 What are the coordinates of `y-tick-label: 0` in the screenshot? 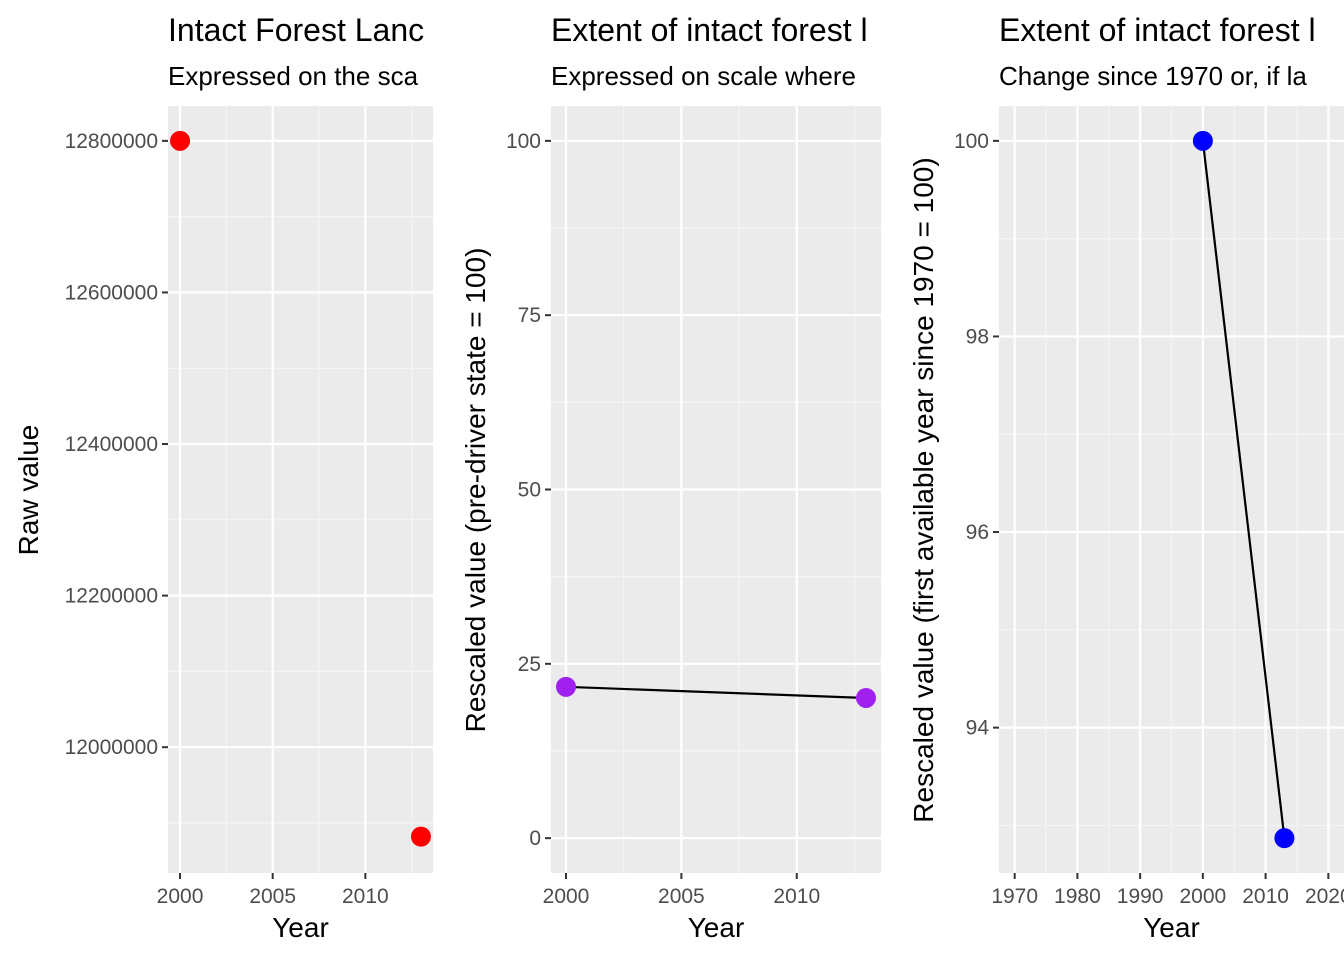 It's located at (535, 838).